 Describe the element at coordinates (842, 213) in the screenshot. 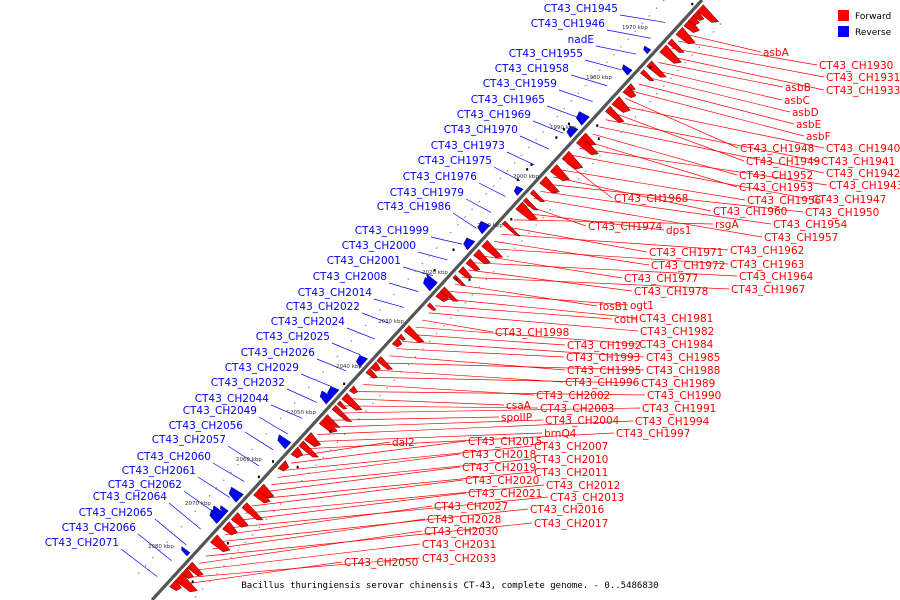

I see `forward-feature-label: CT43_CH1950` at that location.